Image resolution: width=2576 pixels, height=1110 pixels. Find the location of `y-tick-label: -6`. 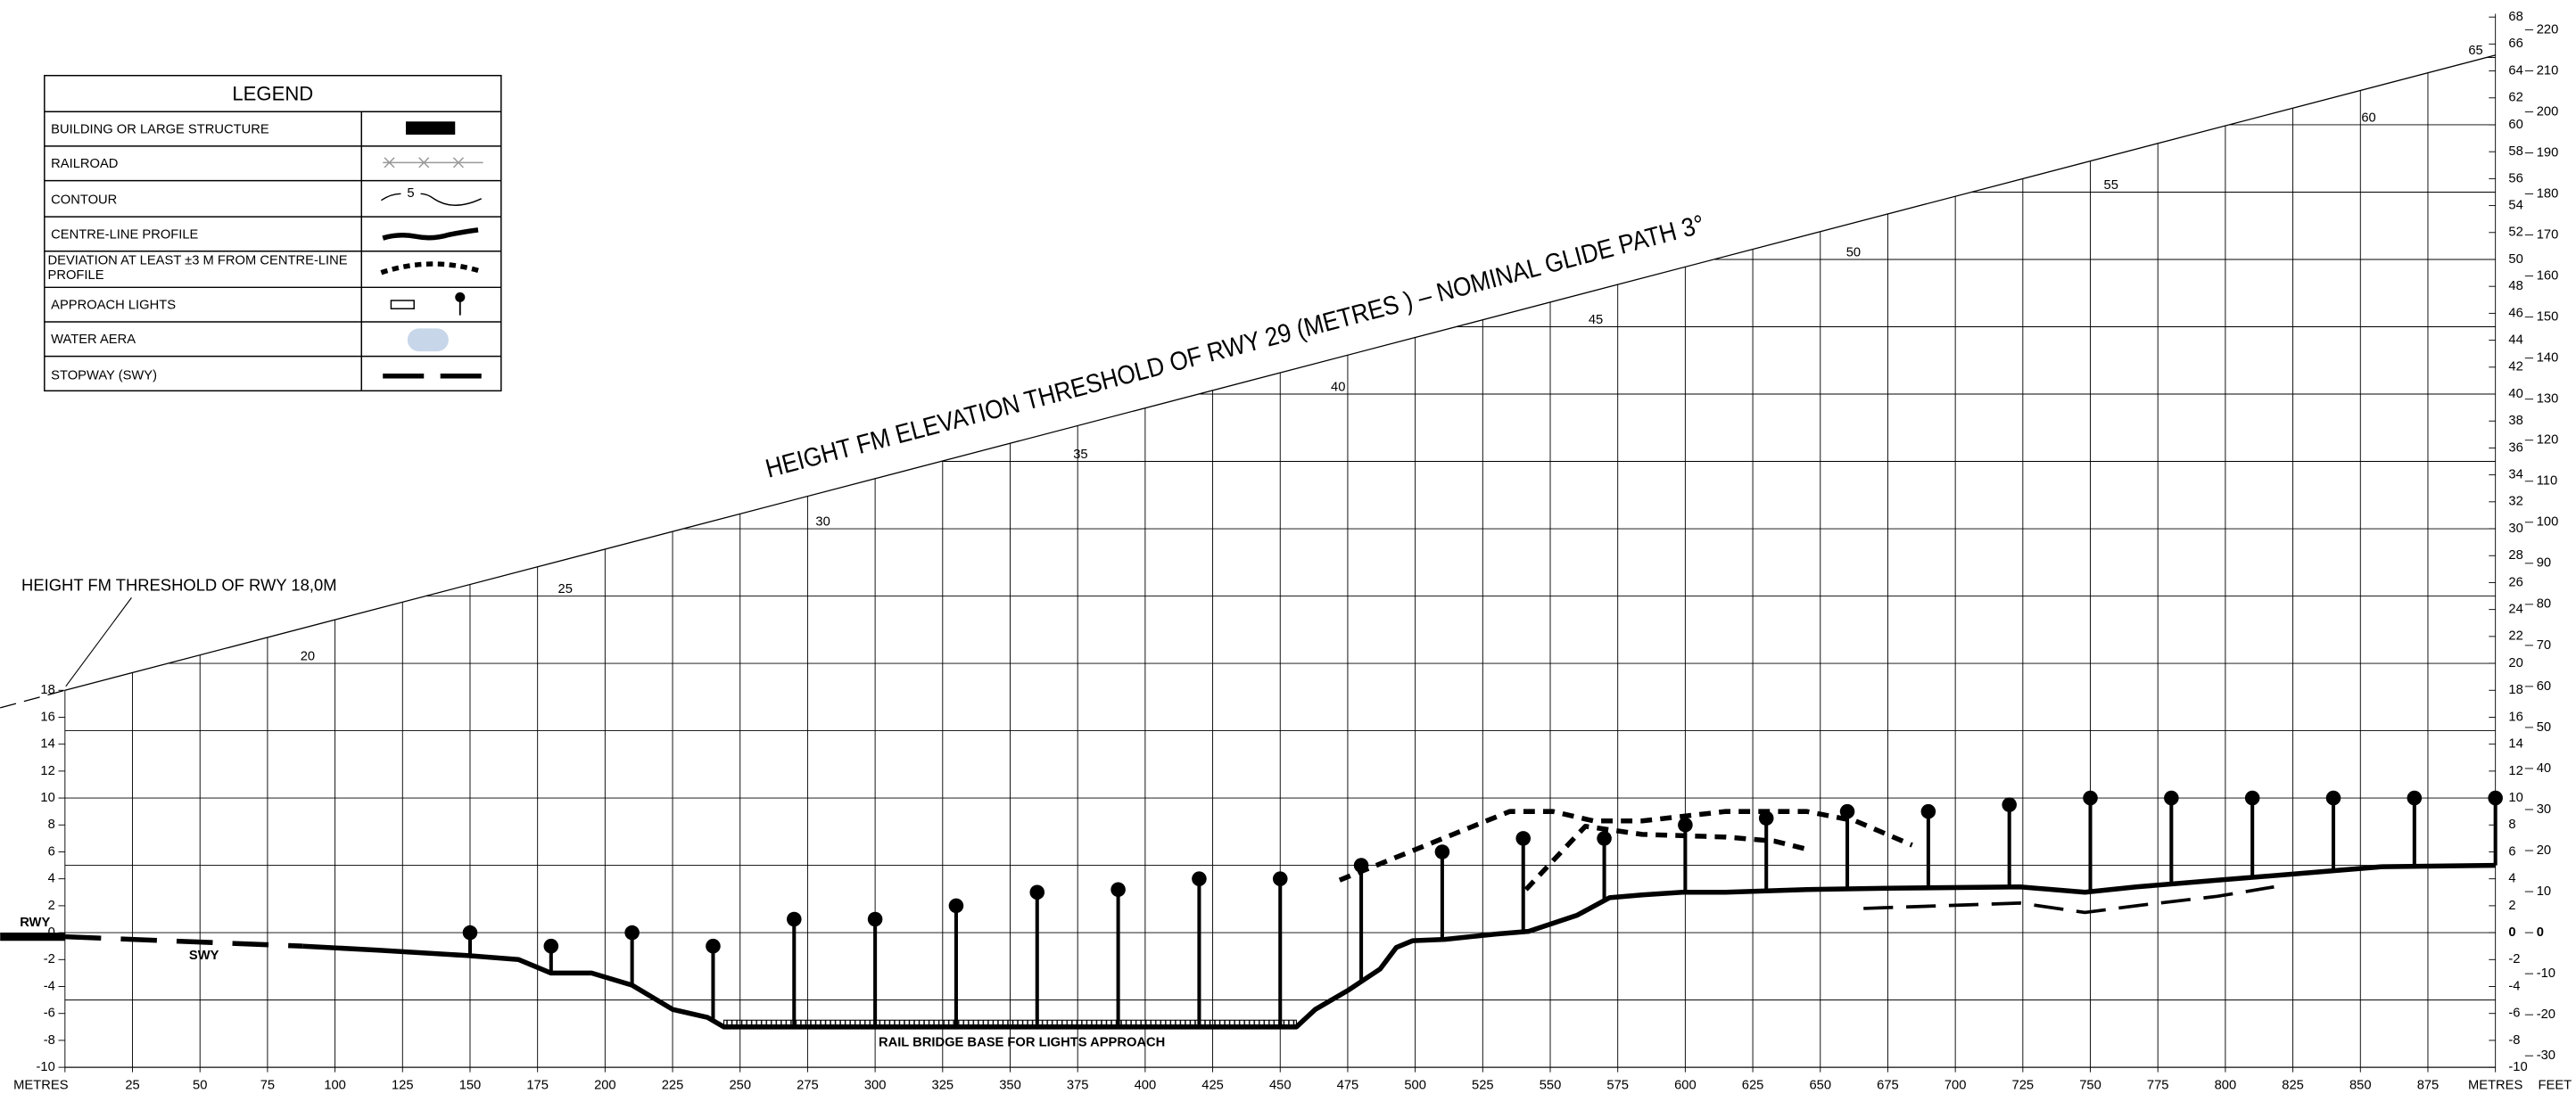

y-tick-label: -6 is located at coordinates (50, 1014).